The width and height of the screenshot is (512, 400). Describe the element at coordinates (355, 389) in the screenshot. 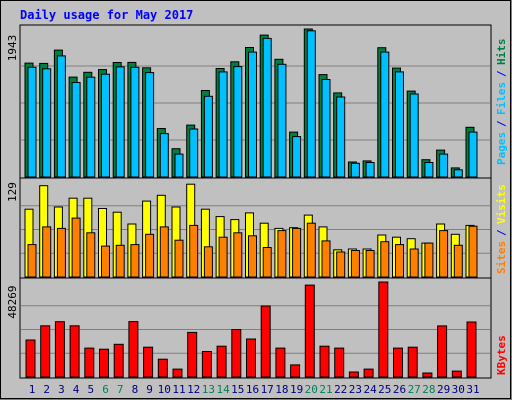

I see `x-label-day-23: 23` at that location.